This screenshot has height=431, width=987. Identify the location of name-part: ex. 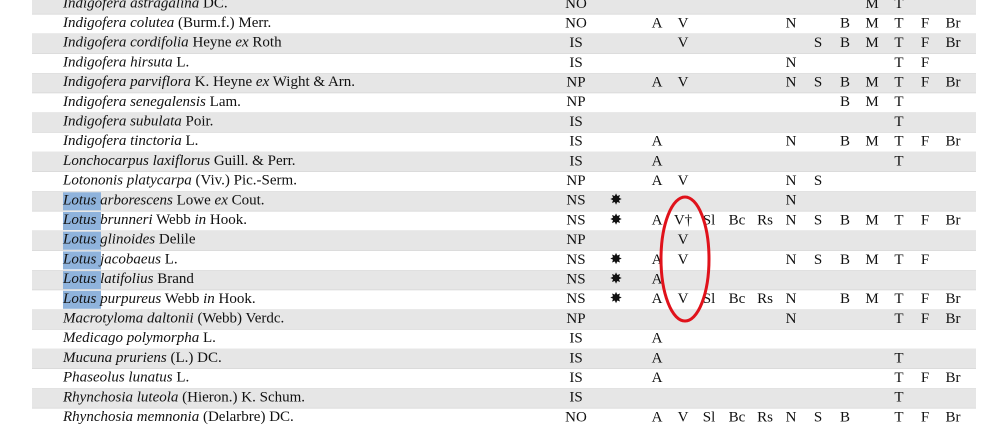
(222, 201).